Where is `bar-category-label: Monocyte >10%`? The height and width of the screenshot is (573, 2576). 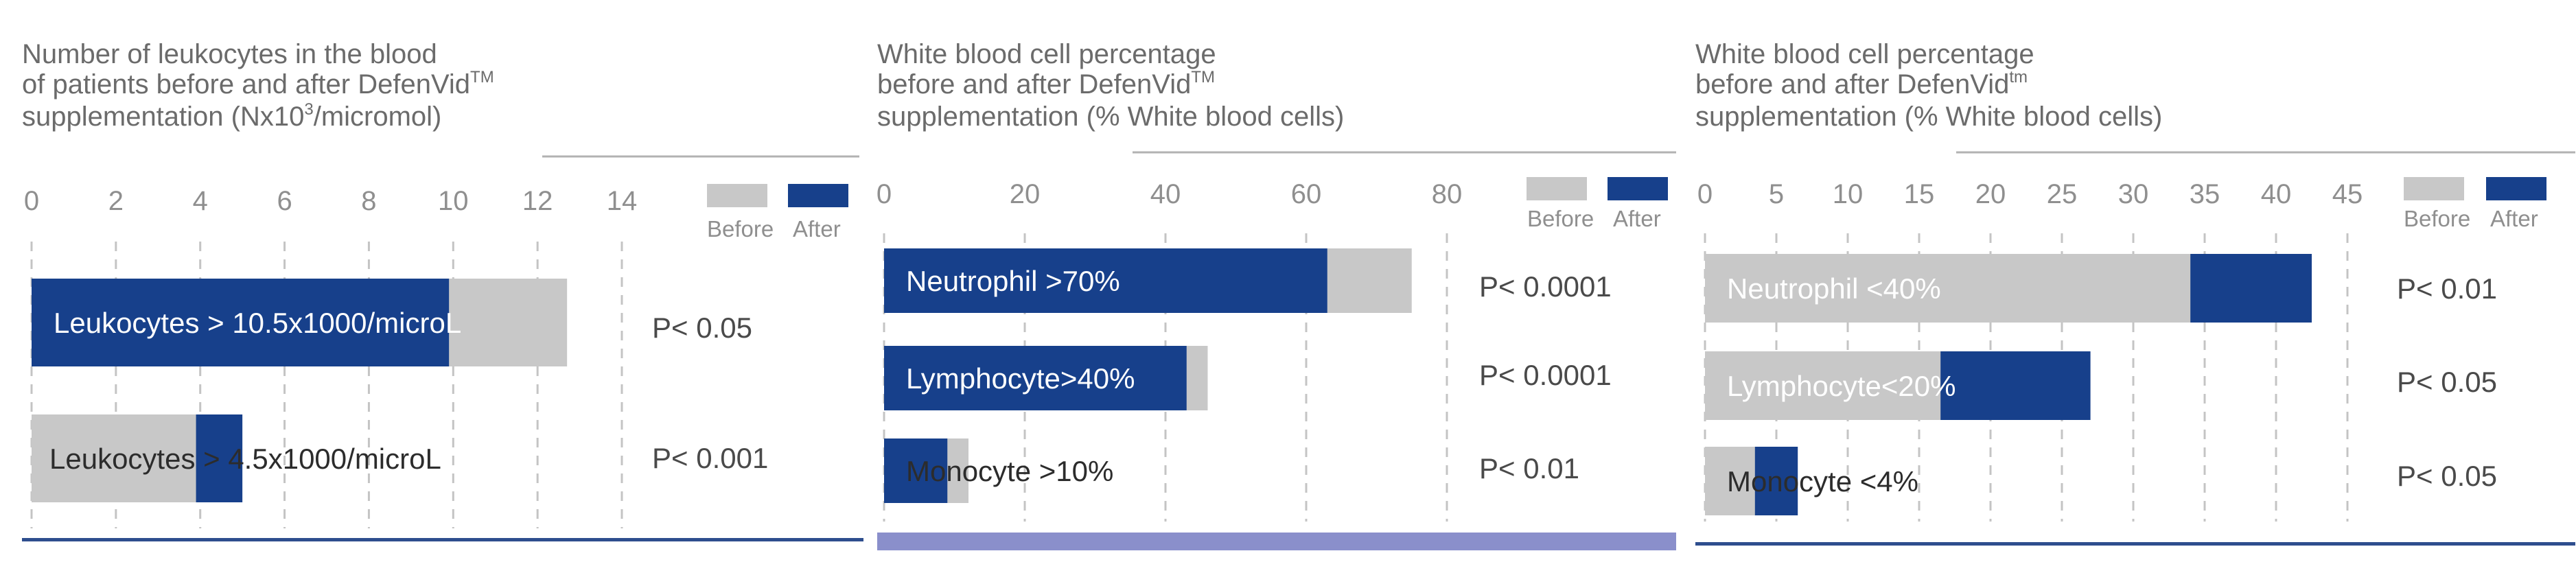 bar-category-label: Monocyte >10% is located at coordinates (1009, 471).